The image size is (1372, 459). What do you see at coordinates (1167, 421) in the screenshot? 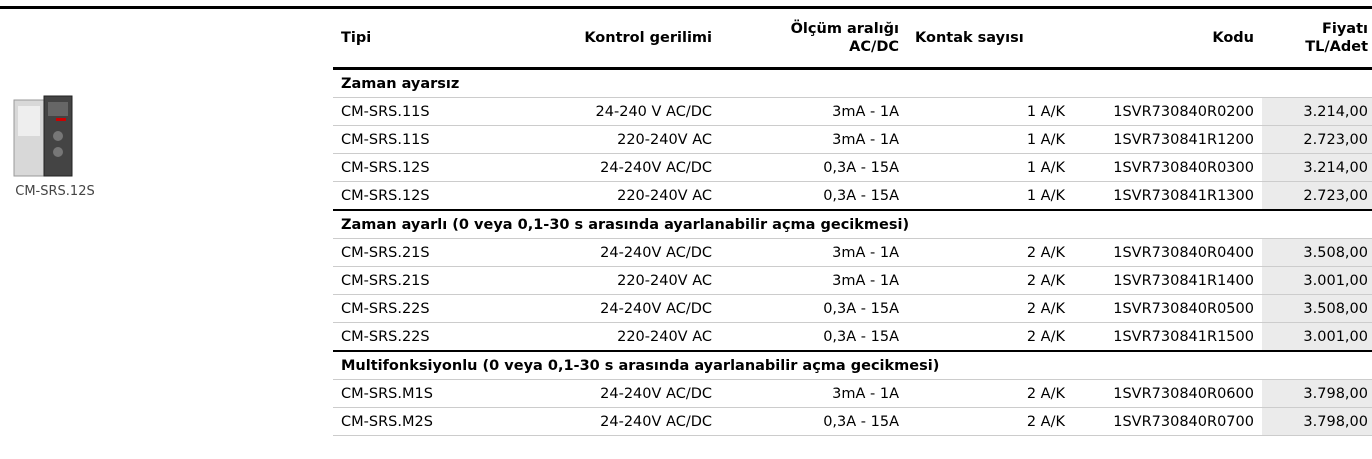
I see `cell: 1SVR730840R0700` at bounding box center [1167, 421].